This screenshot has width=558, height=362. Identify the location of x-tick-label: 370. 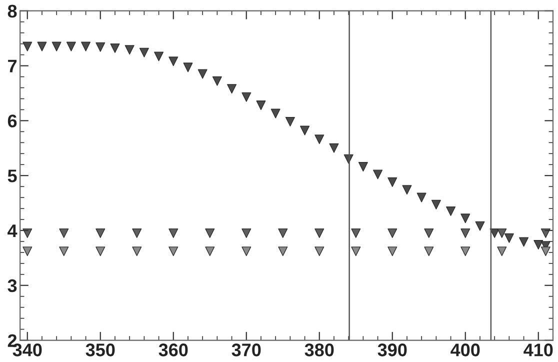
(246, 350).